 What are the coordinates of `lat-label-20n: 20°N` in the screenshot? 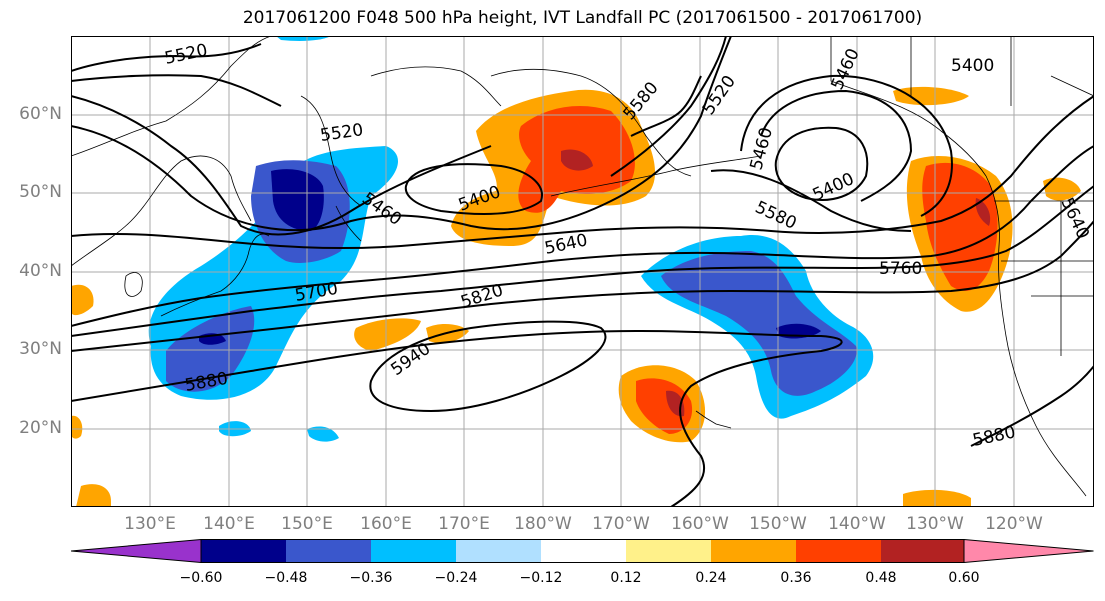 It's located at (40, 428).